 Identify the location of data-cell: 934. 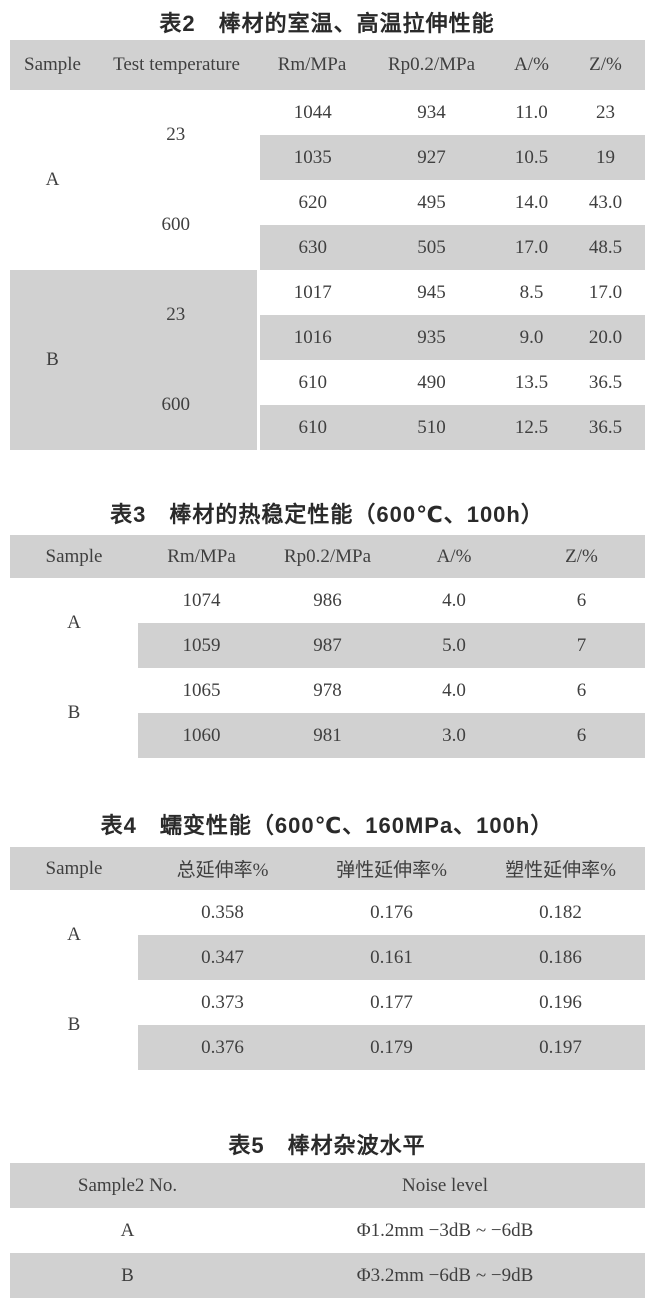
(431, 112).